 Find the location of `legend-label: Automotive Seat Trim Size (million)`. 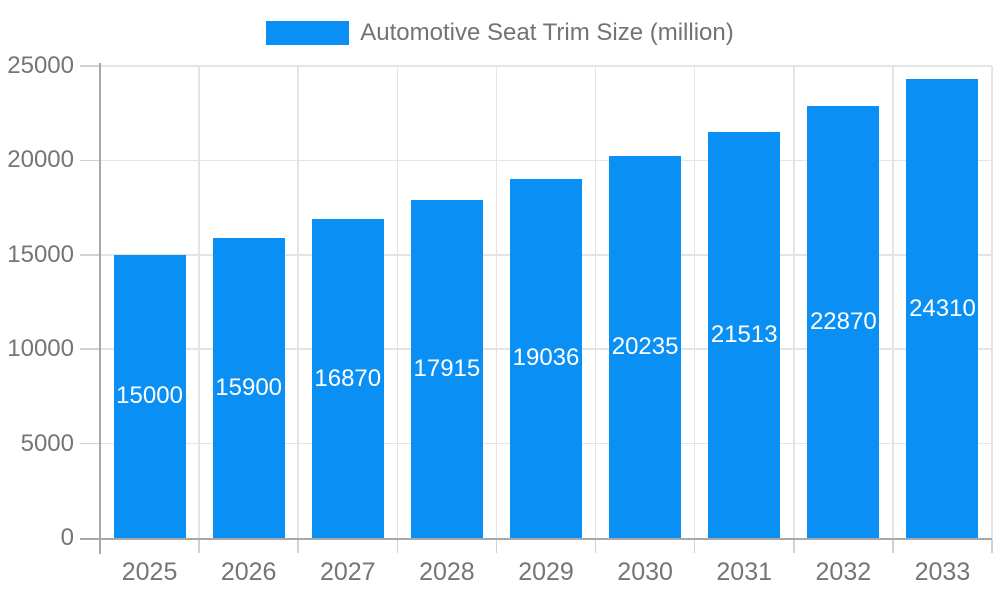

legend-label: Automotive Seat Trim Size (million) is located at coordinates (547, 32).